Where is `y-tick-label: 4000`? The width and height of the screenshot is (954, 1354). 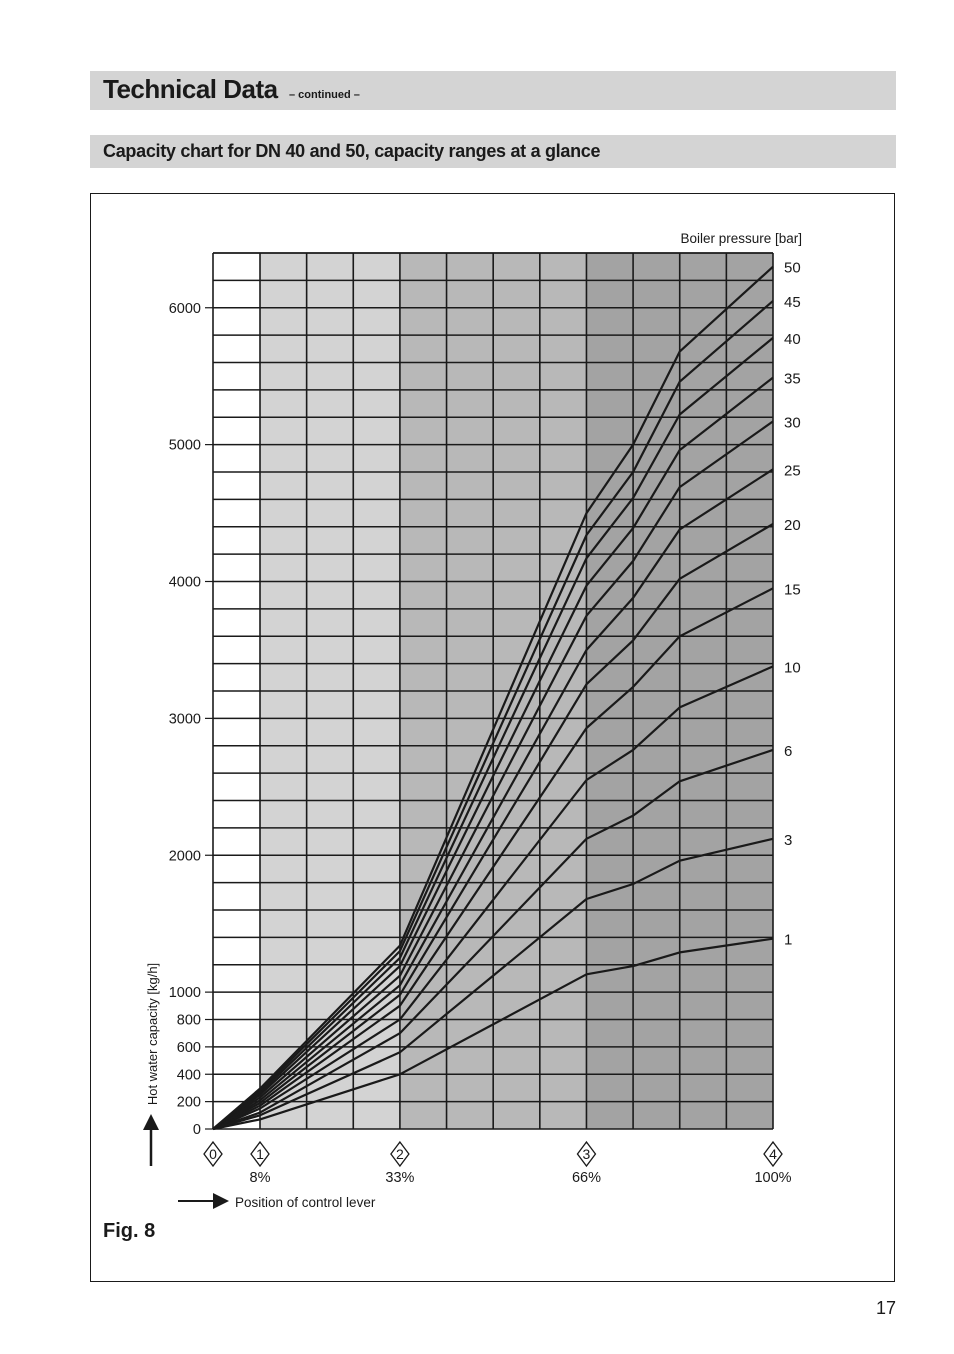
y-tick-label: 4000 is located at coordinates (185, 583).